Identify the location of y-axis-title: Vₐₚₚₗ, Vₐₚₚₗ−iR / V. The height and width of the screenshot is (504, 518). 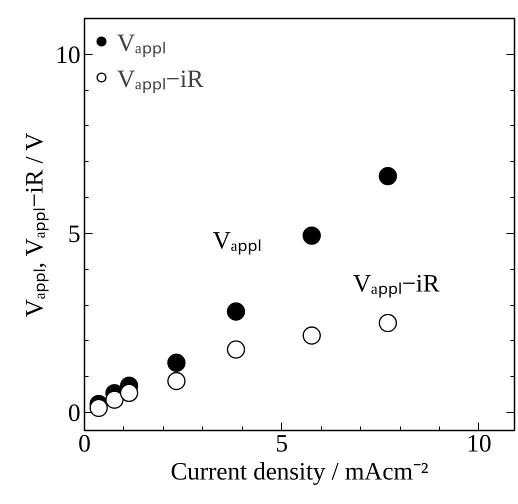
(35, 225).